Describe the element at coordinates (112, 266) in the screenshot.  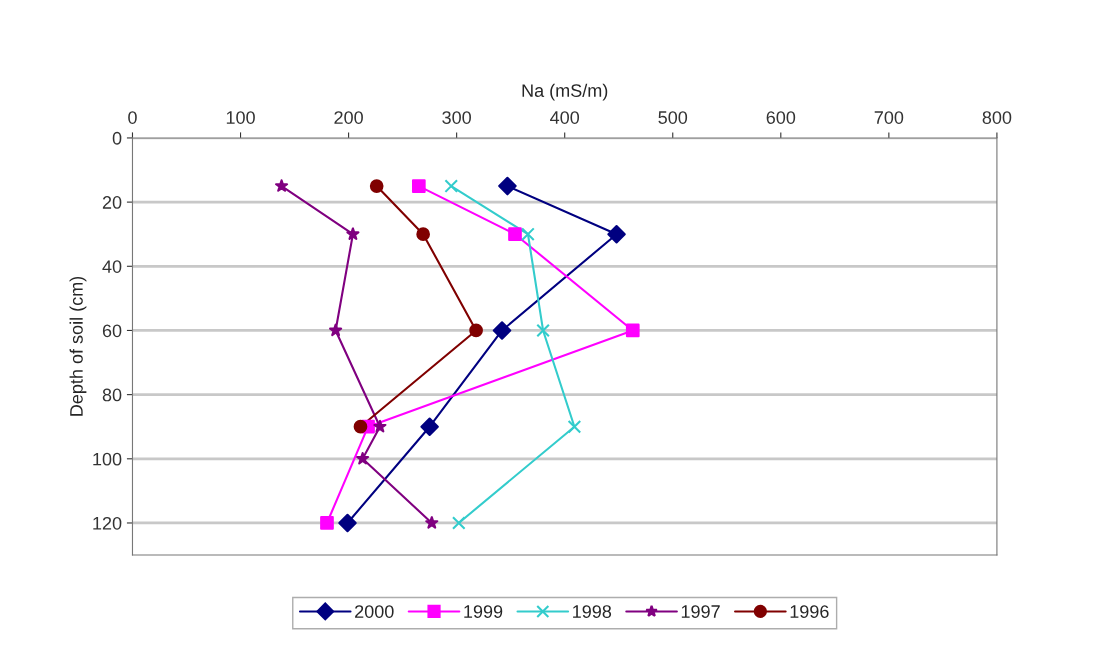
I see `y-tick-label: 40` at that location.